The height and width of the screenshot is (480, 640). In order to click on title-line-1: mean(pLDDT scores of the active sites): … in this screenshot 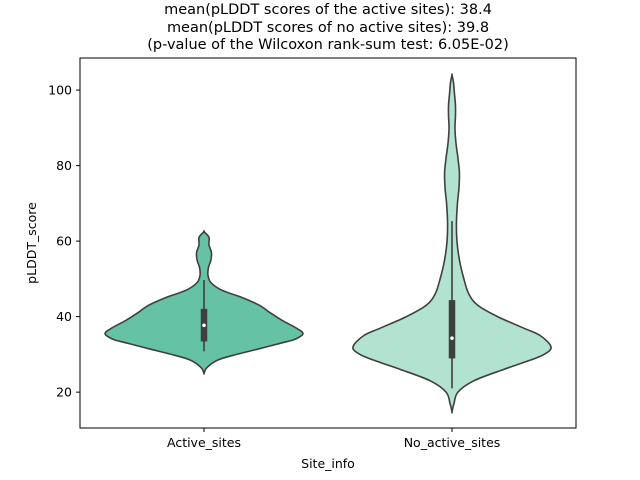, I will do `click(328, 10)`.